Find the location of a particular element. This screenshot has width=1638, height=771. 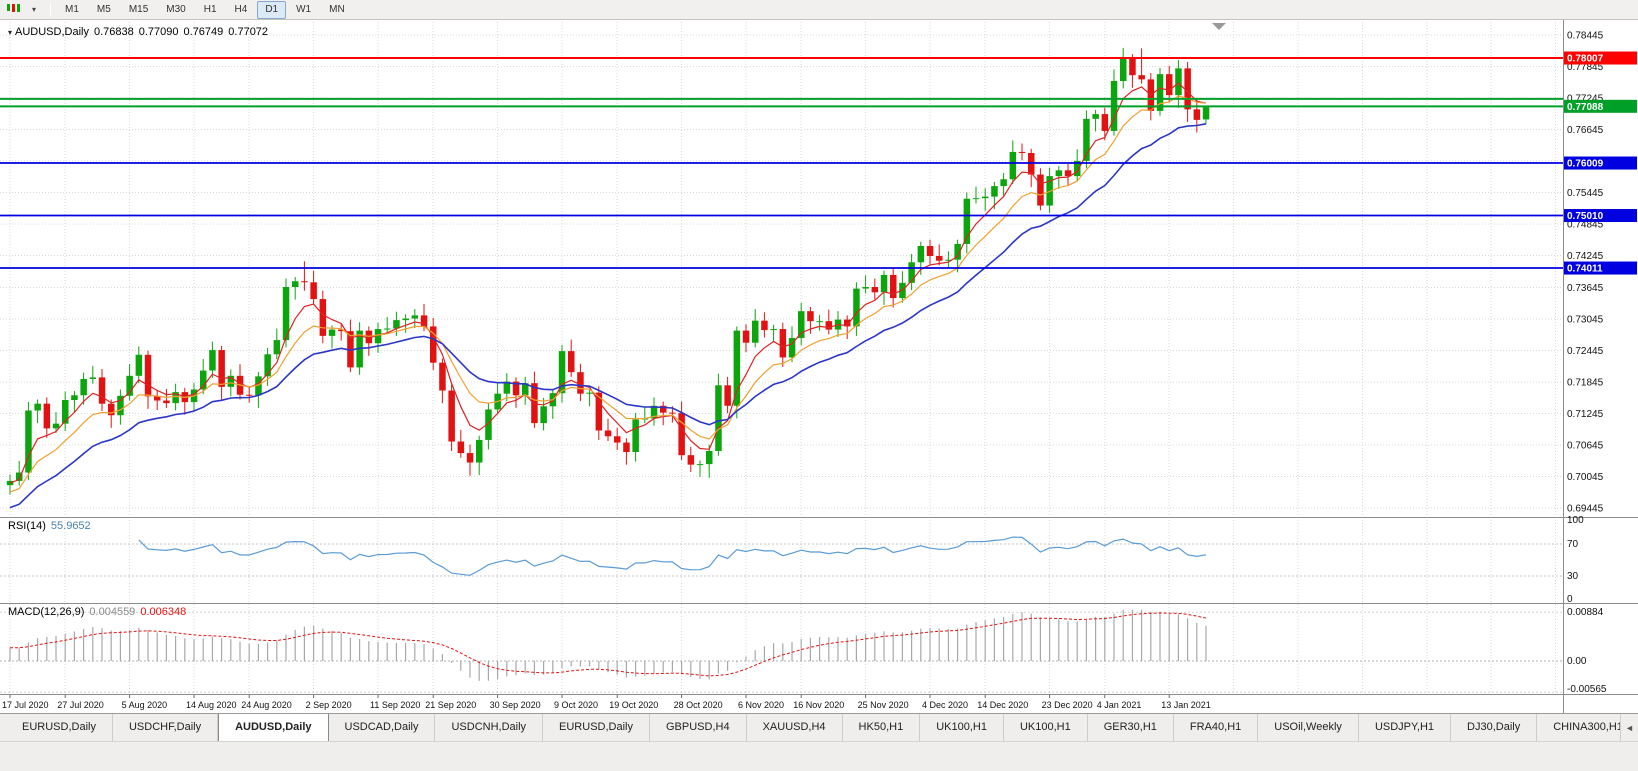

svg-text: 4 Dec 2020 is located at coordinates (945, 705).